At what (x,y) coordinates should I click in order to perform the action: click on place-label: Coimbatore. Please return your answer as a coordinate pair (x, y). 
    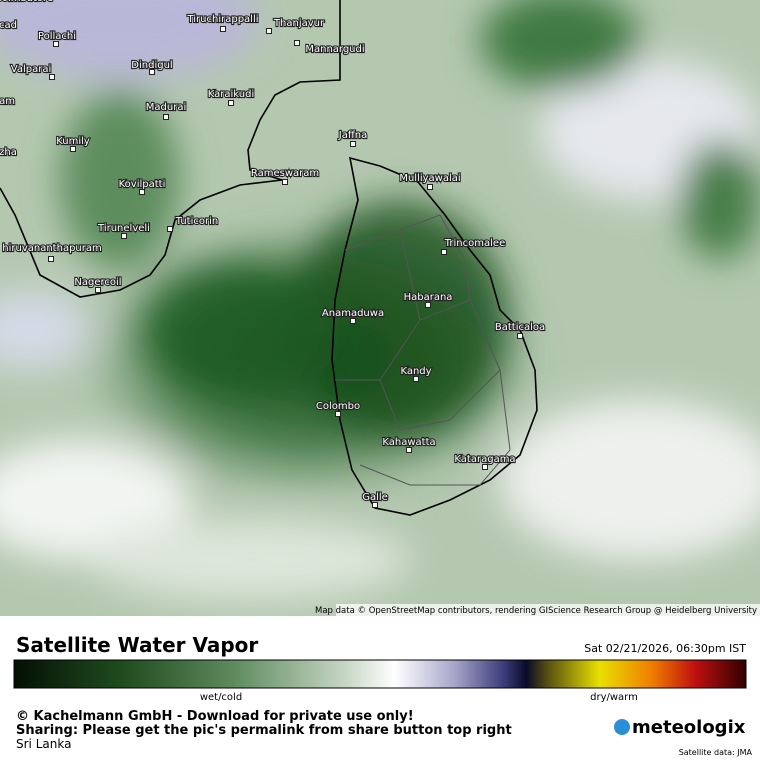
    Looking at the image, I should click on (26, 2).